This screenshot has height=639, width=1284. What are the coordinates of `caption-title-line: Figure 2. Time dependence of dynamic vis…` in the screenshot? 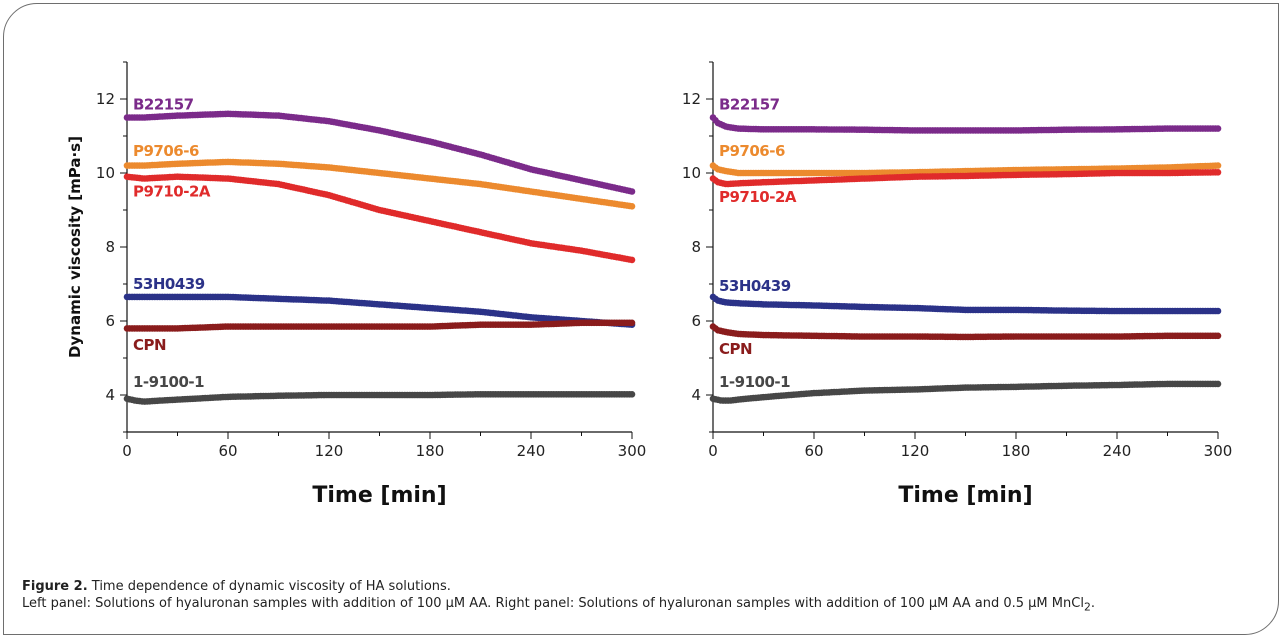 It's located at (647, 586).